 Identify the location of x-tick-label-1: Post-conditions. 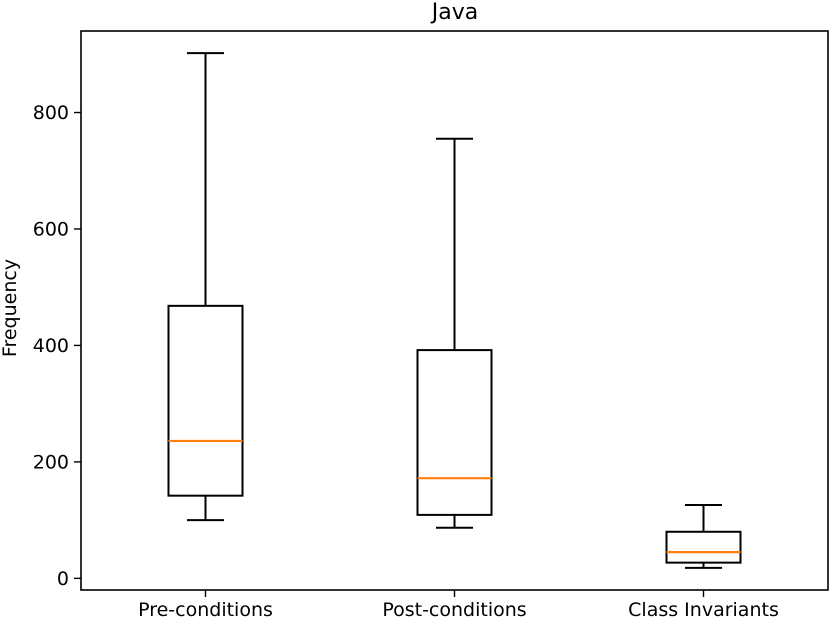
(454, 608).